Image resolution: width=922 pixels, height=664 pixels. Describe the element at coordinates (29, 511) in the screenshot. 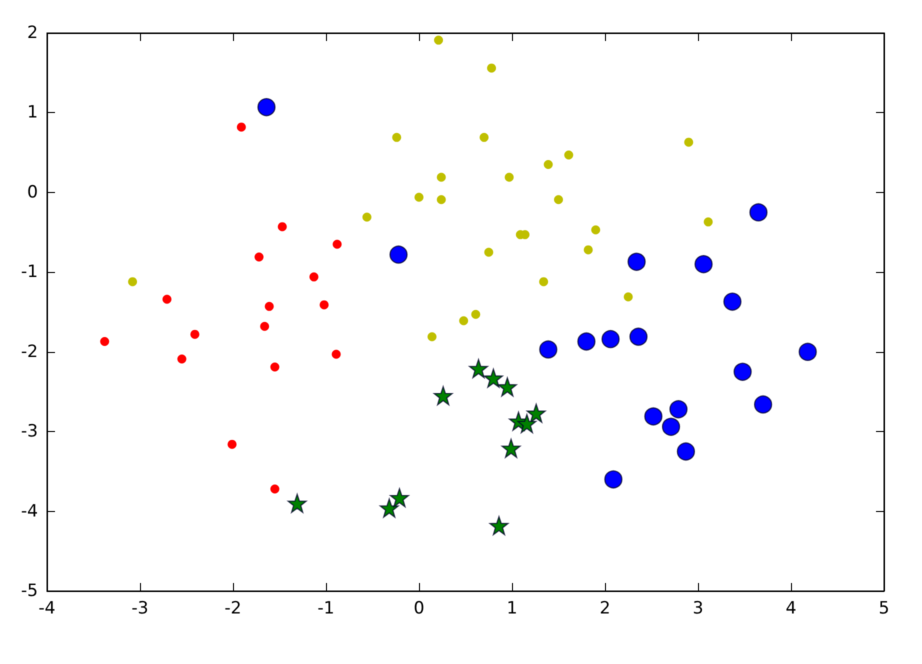

I see `y-tick-label: -4` at that location.